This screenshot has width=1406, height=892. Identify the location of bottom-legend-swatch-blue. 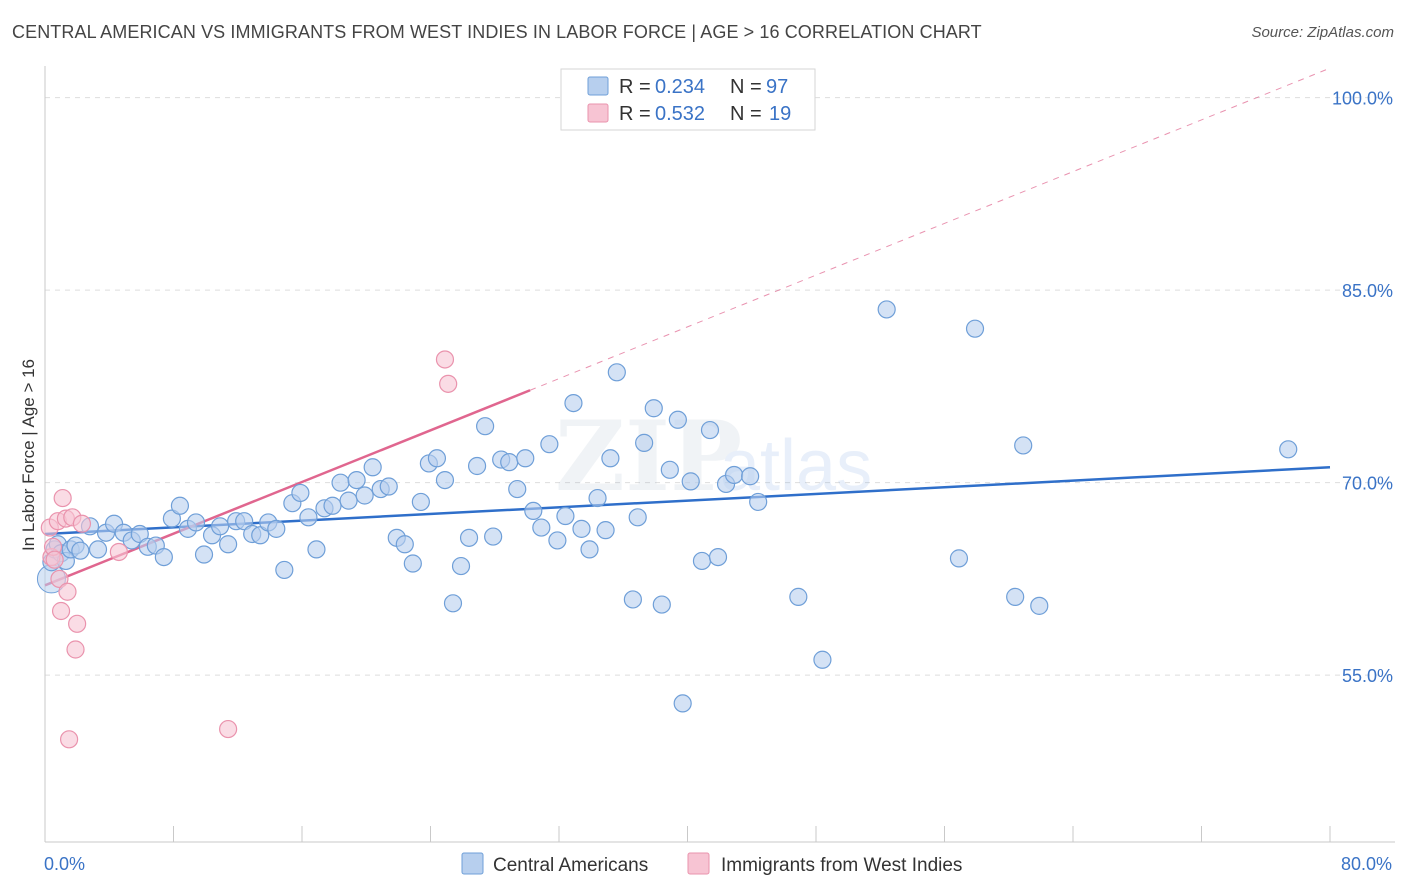
(472, 863).